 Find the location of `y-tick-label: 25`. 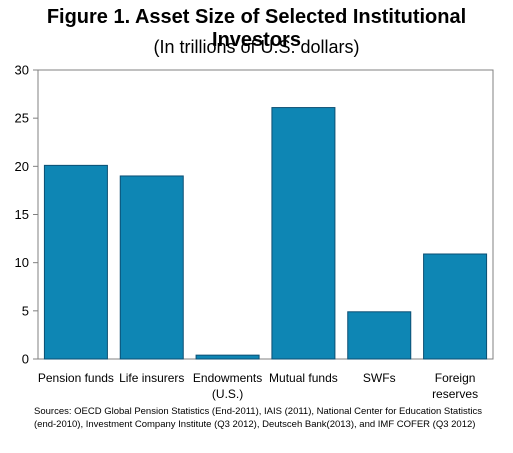

y-tick-label: 25 is located at coordinates (22, 118).